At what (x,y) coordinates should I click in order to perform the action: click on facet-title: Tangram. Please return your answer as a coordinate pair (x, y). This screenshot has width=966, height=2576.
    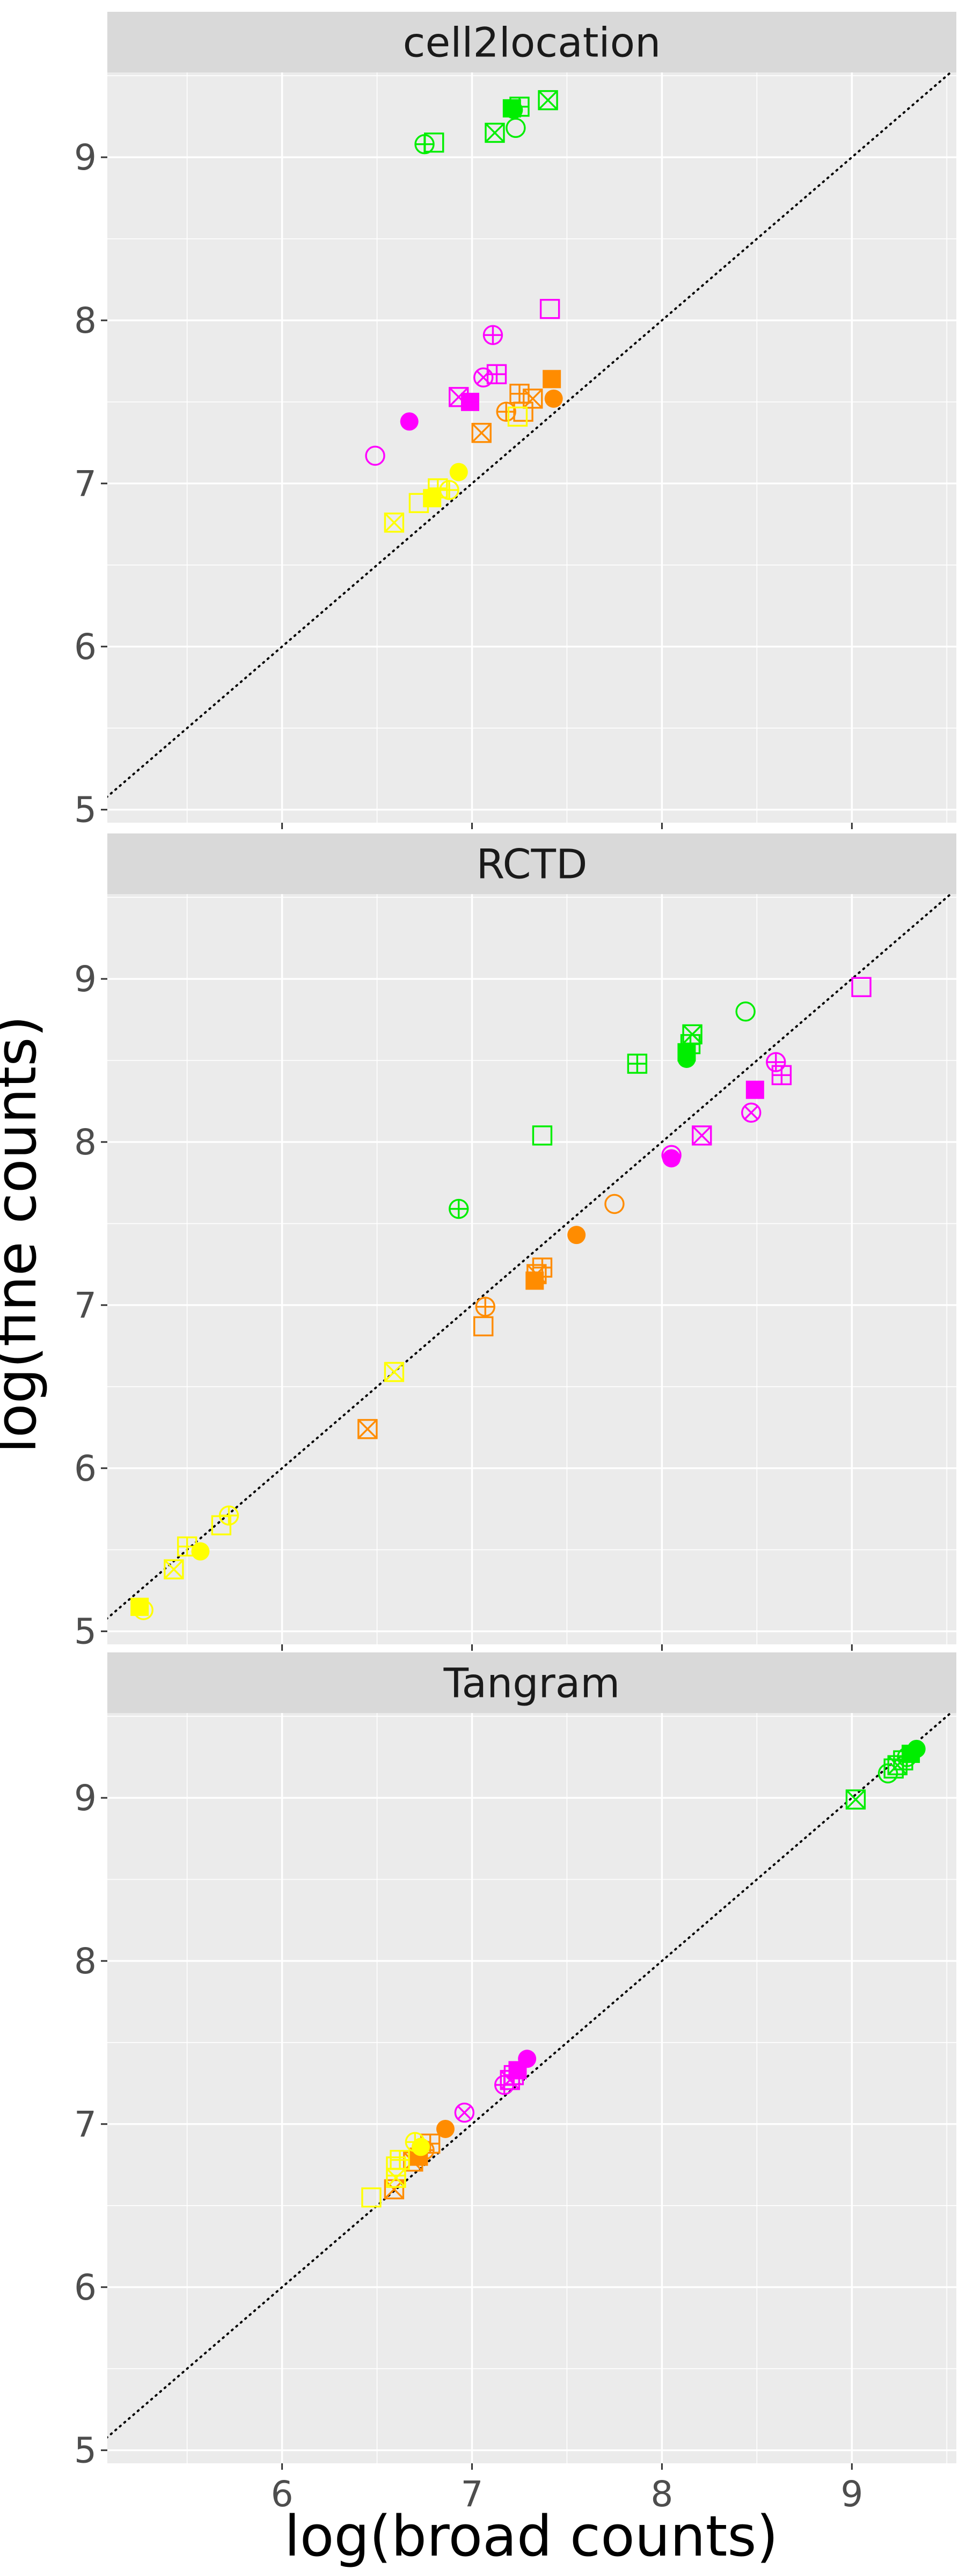
    Looking at the image, I should click on (531, 1683).